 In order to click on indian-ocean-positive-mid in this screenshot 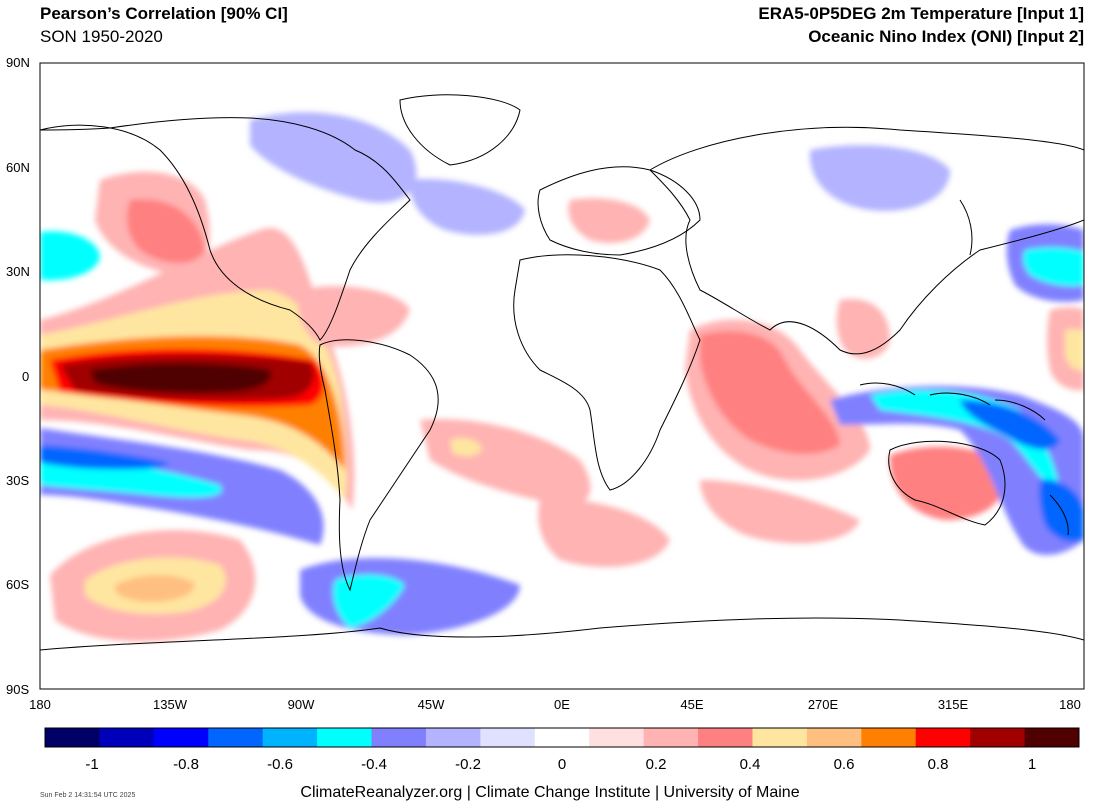, I will do `click(770, 393)`.